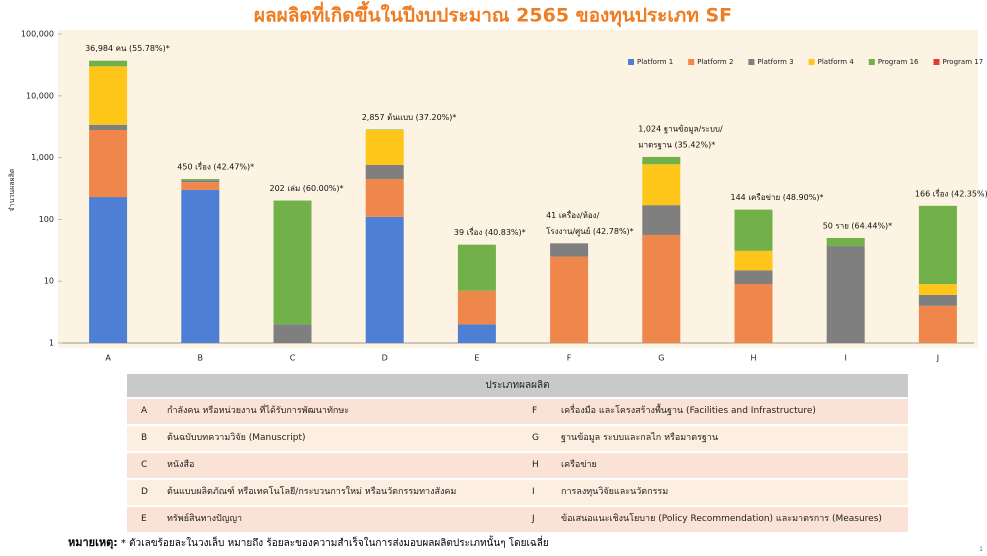 This screenshot has height=556, width=987. Describe the element at coordinates (535, 438) in the screenshot. I see `table-code: G` at that location.